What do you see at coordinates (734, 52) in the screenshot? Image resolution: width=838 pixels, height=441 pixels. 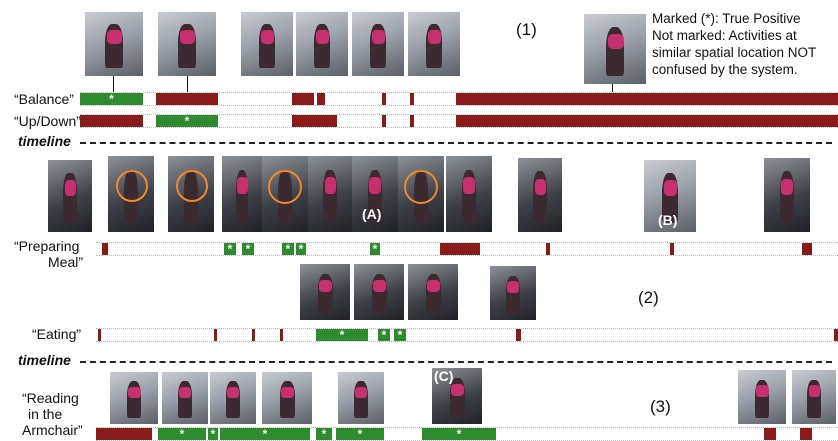 I see `legend-line-3: similar spatial location NOT` at bounding box center [734, 52].